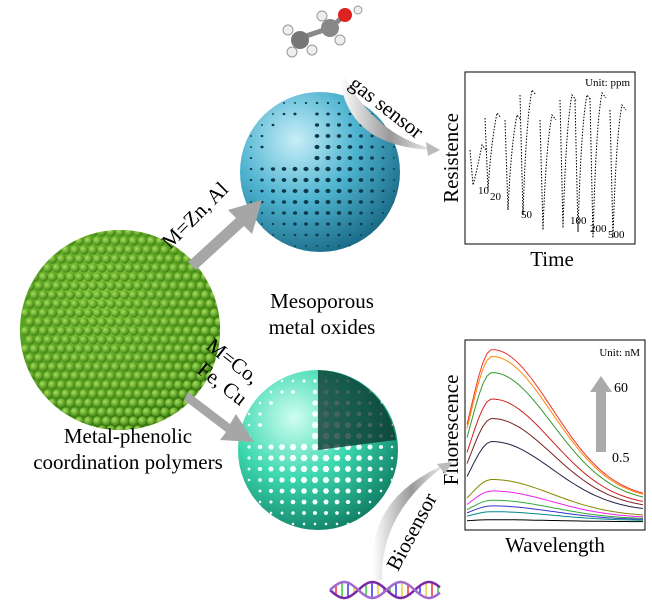 This screenshot has height=609, width=652. Describe the element at coordinates (320, 172) in the screenshot. I see `oxide-sphere` at that location.